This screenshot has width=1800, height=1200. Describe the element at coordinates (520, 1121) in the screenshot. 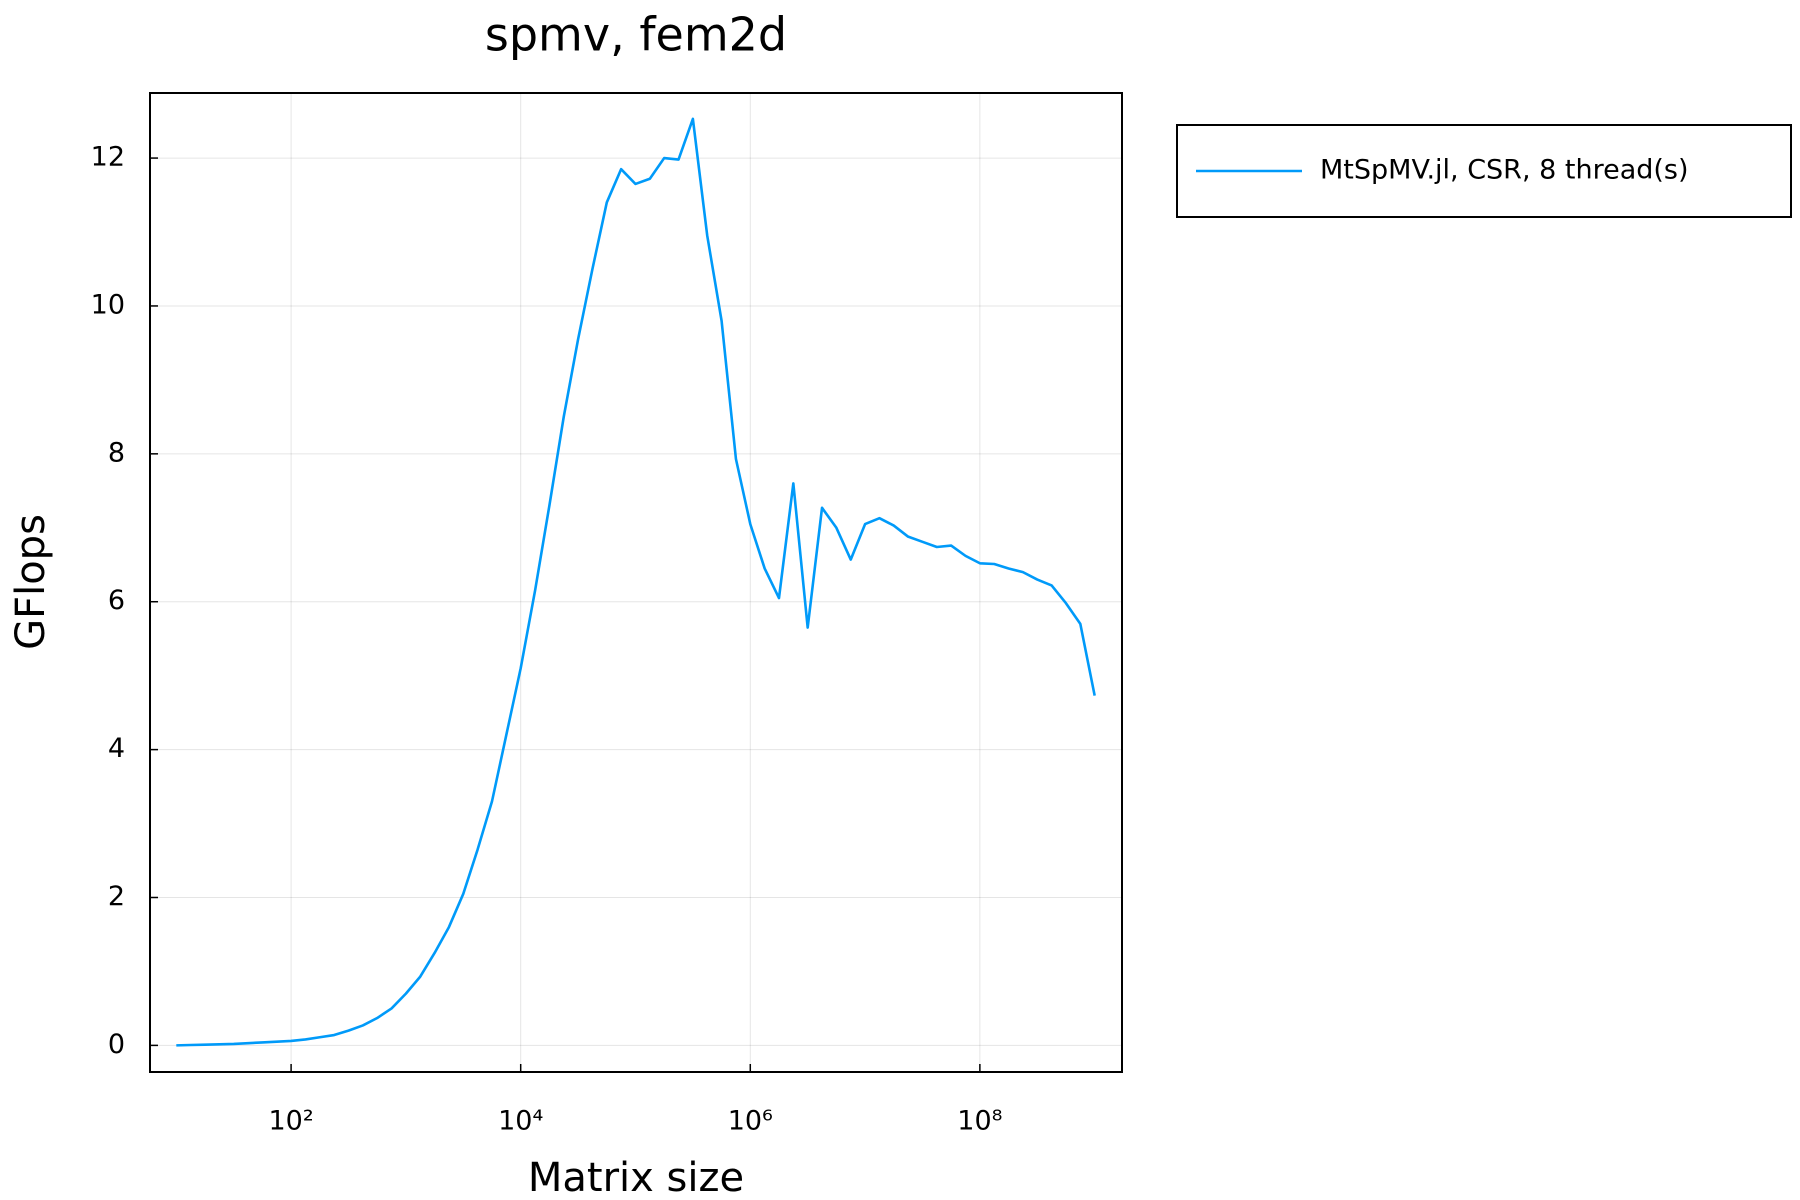

I see `x-tick-label: 10⁴` at that location.